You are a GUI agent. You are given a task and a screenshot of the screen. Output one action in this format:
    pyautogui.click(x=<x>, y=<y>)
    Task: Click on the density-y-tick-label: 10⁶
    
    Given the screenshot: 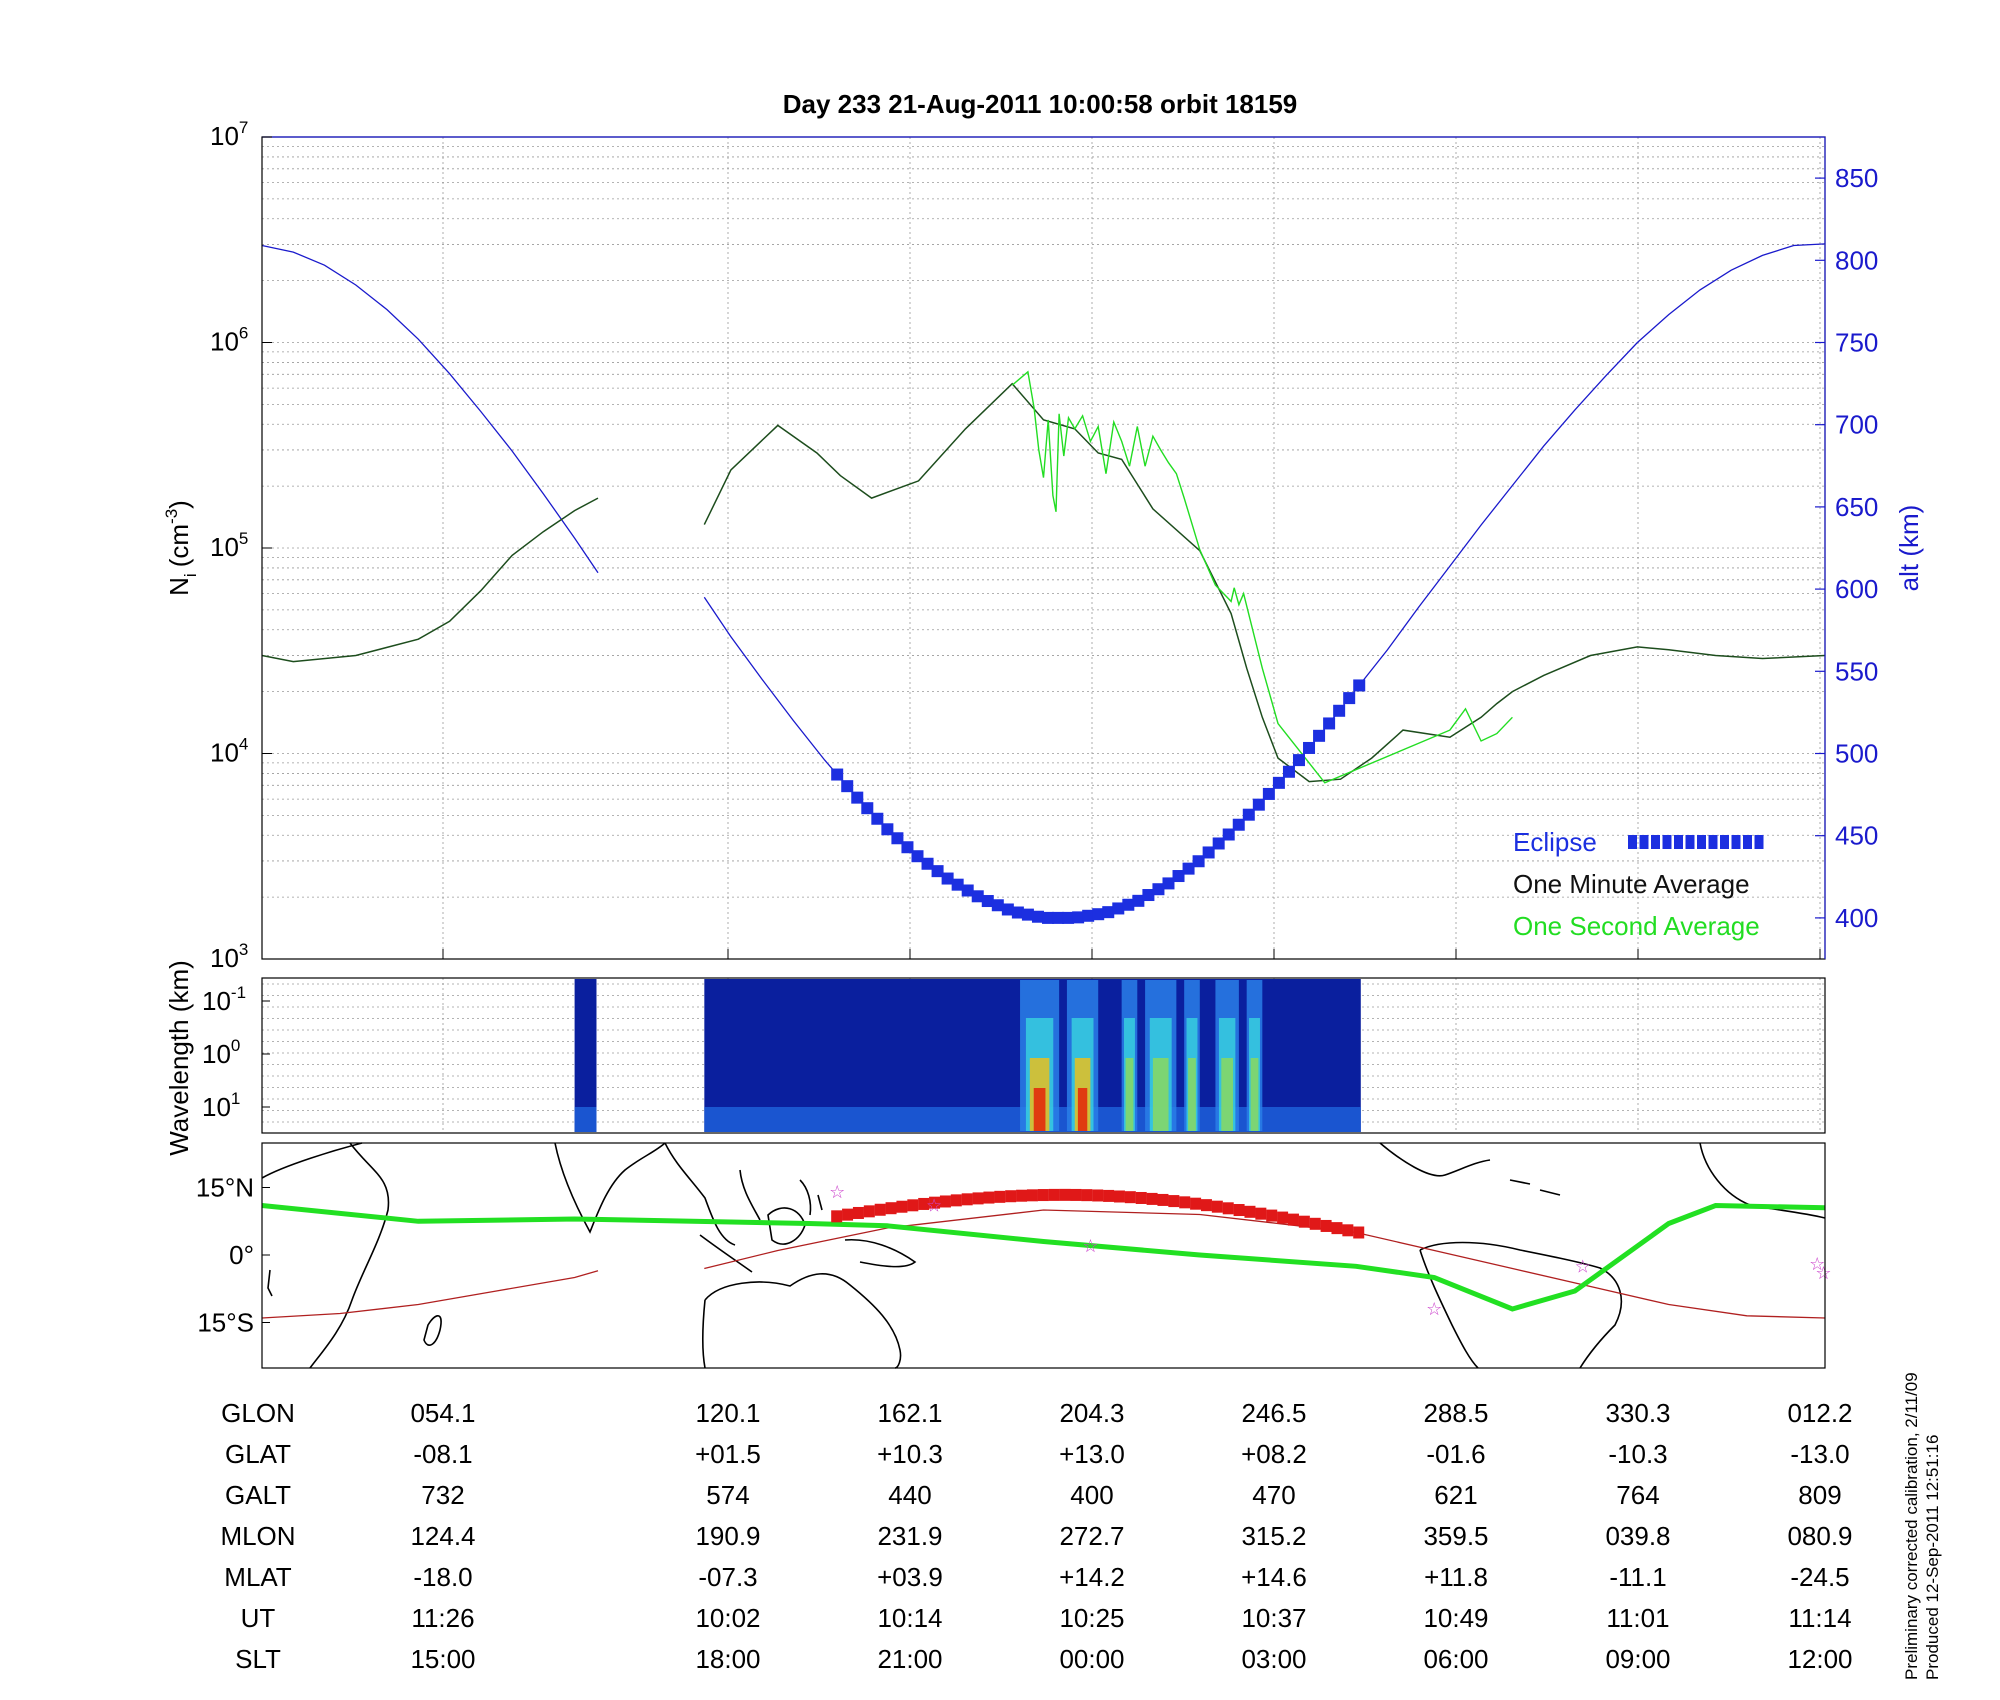 What is the action you would take?
    pyautogui.click(x=229, y=340)
    